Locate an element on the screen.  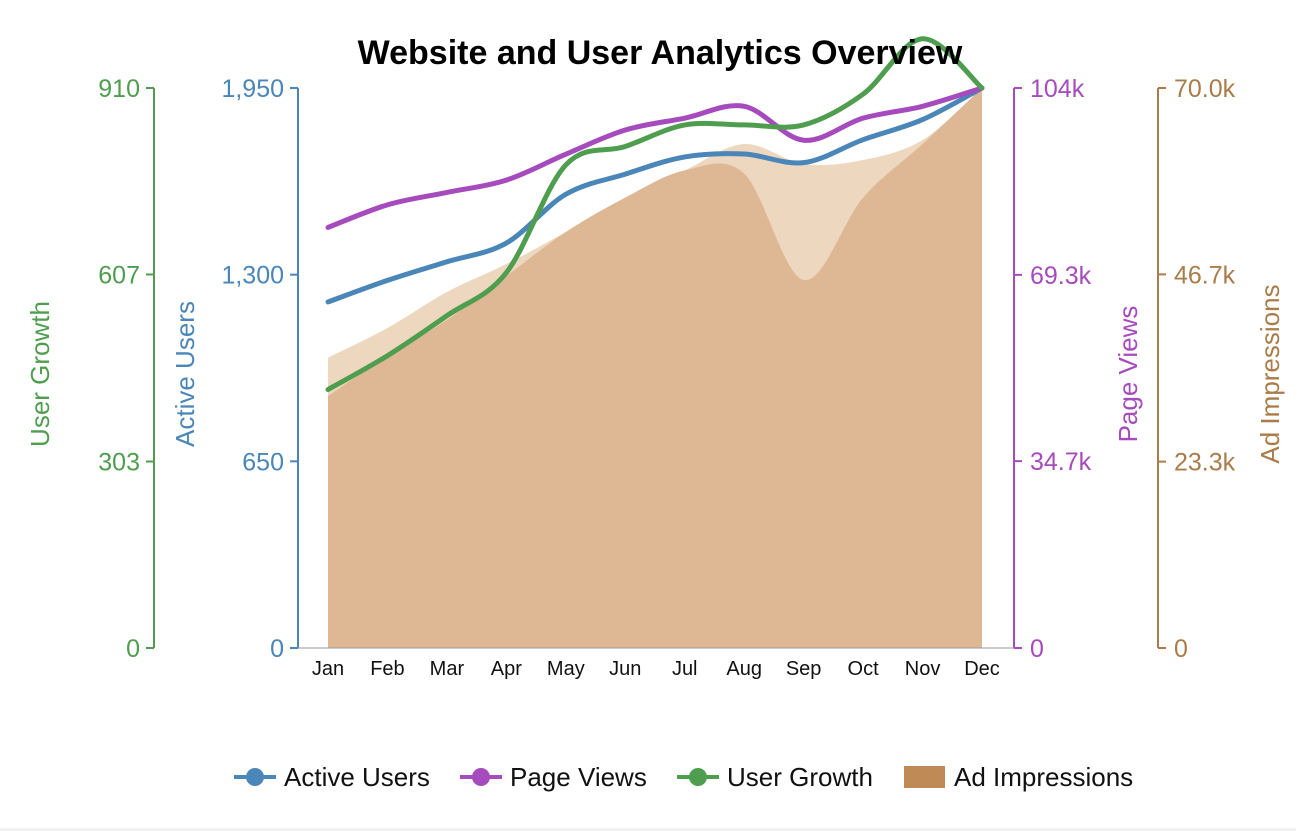
x-tick-label: Feb is located at coordinates (387, 669).